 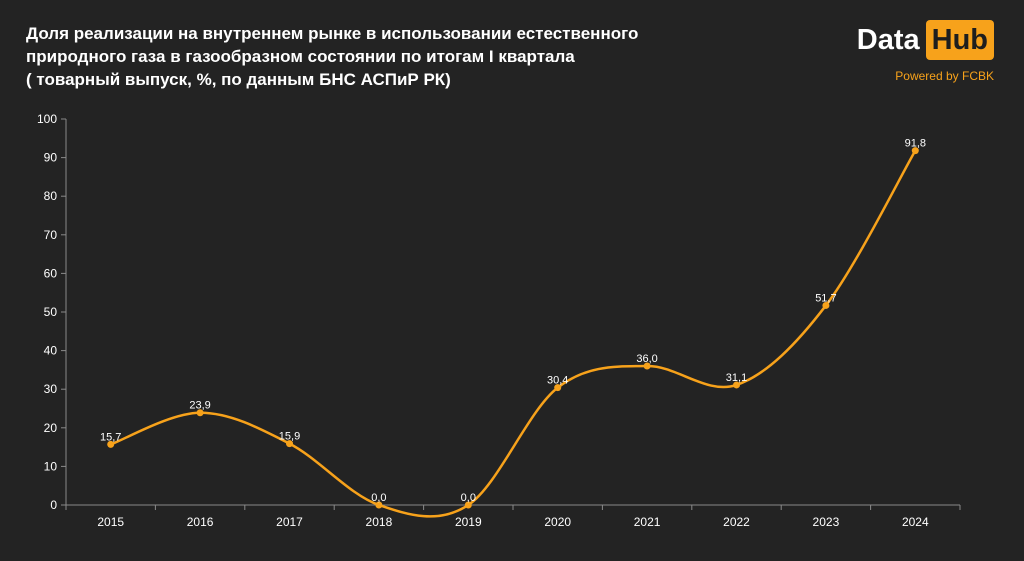 What do you see at coordinates (200, 522) in the screenshot?
I see `x-tick-label-2016: 2016` at bounding box center [200, 522].